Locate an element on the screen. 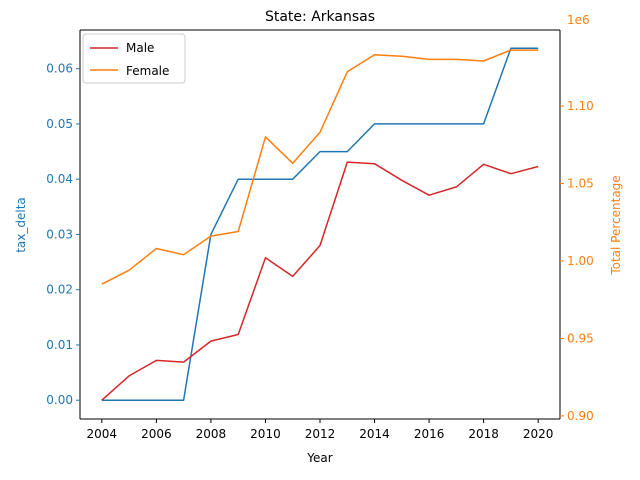  y-tick-label-right: 0.95 is located at coordinates (580, 338).